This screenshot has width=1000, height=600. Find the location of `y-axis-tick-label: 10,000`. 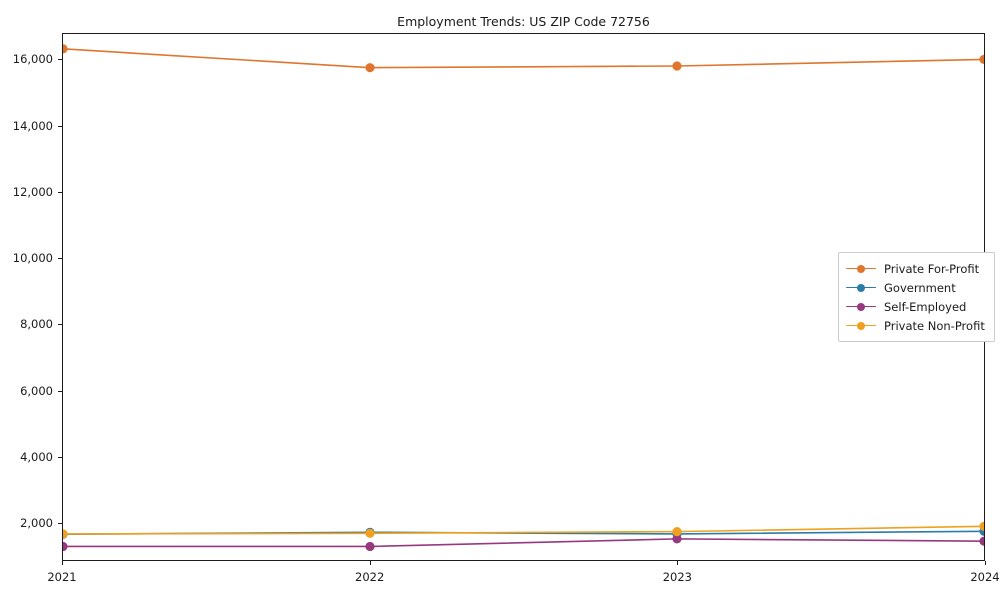

y-axis-tick-label: 10,000 is located at coordinates (32, 258).